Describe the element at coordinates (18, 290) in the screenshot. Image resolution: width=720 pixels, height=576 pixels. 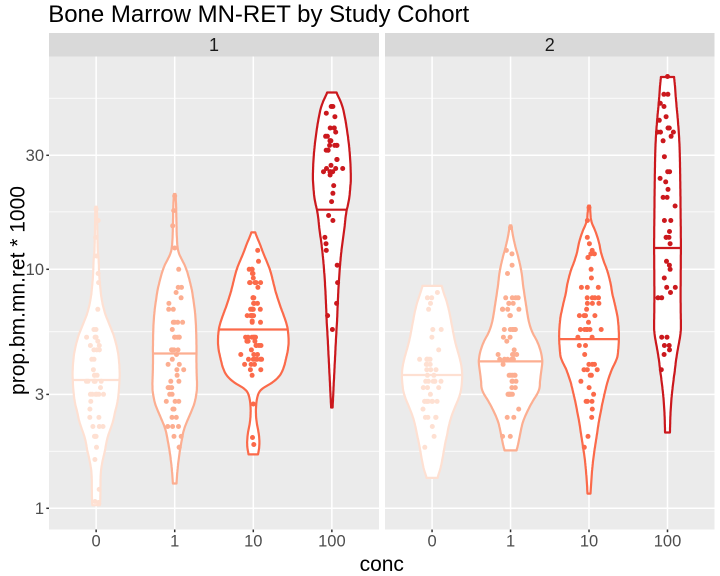
I see `svg-text: prop.bm.mn.ret * 1000` at that location.